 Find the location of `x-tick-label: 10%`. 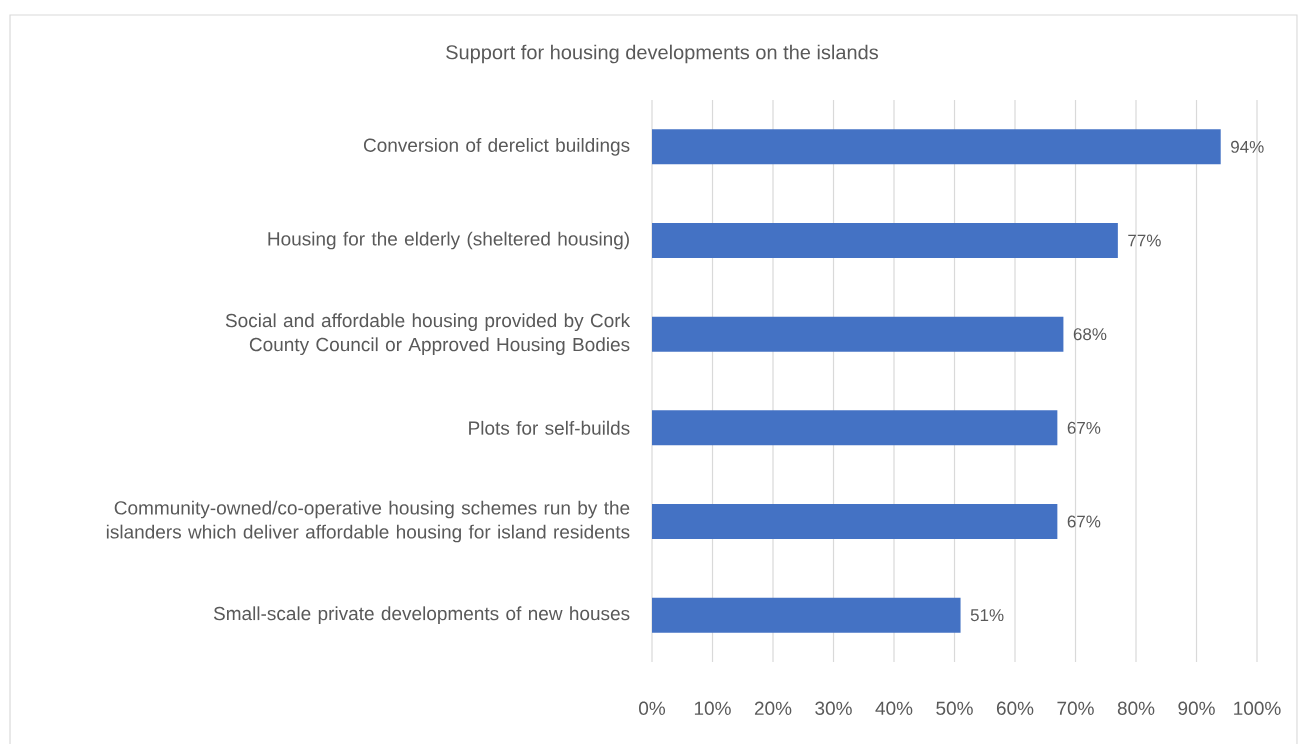

x-tick-label: 10% is located at coordinates (712, 708).